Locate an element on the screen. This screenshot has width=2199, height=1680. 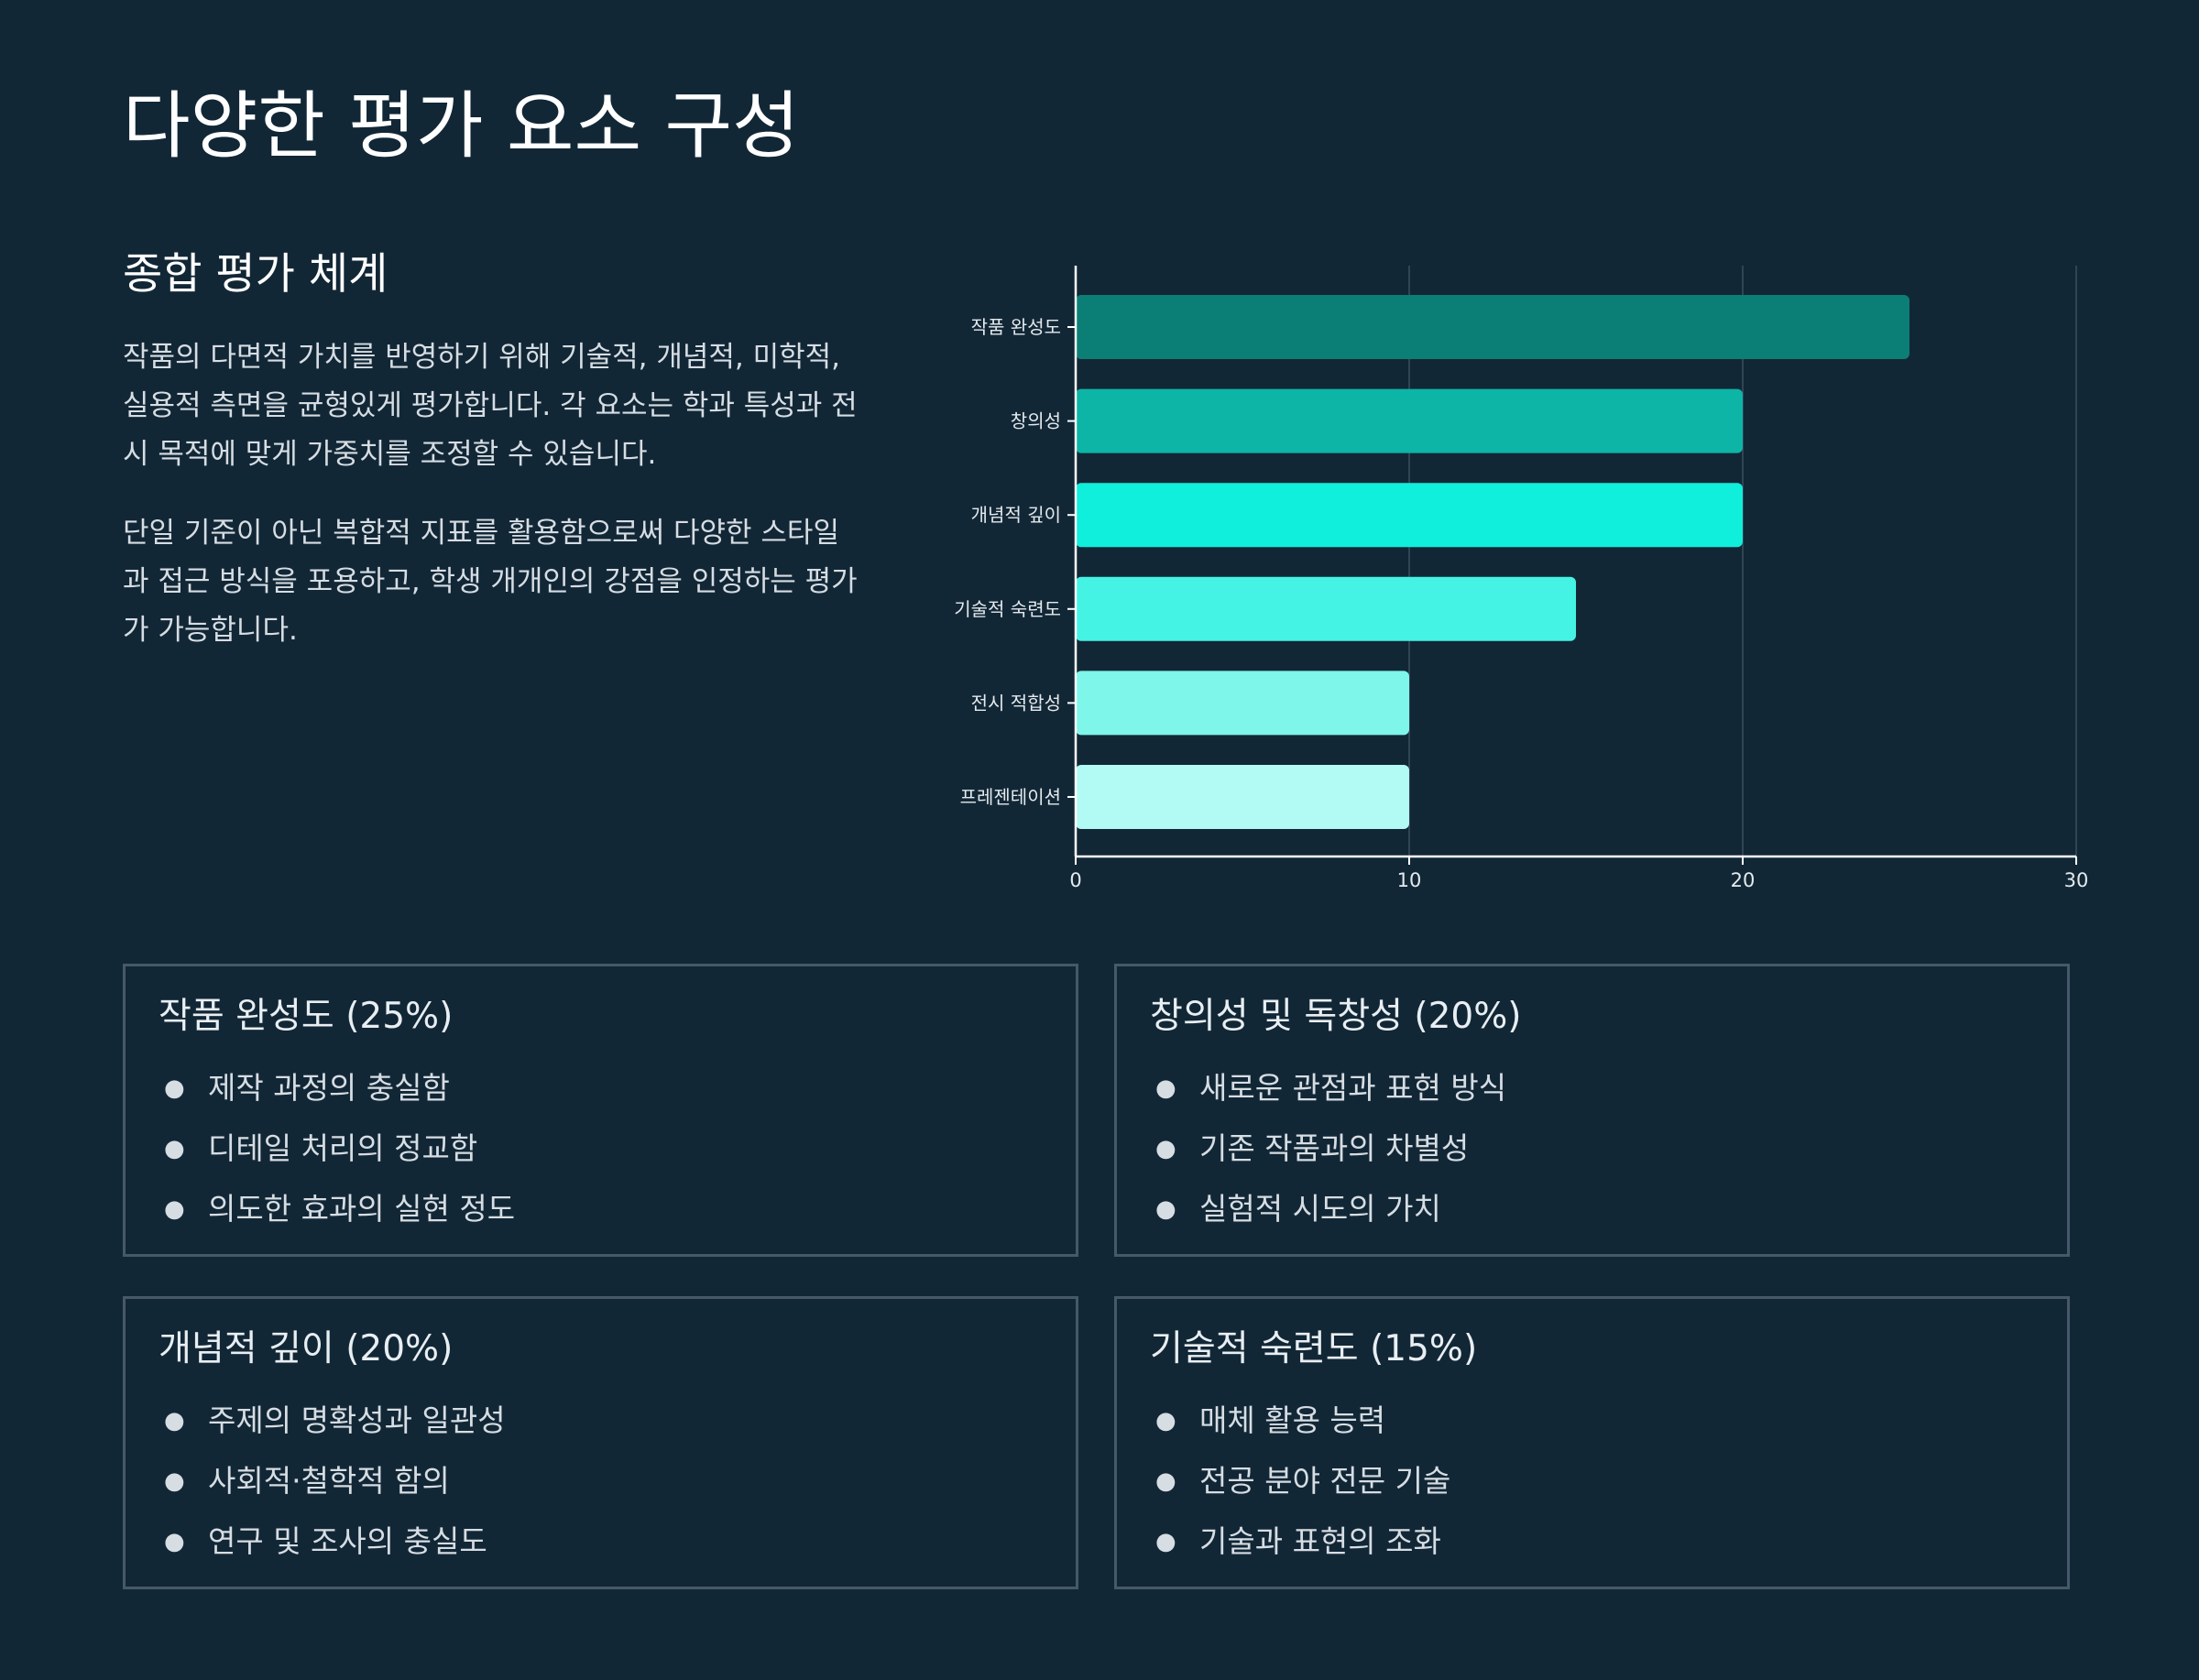
card-list: ● 주제의 명확성과 일관성 ● 사회적·철학적 함의 ● 연구 및 조사의 충실도 is located at coordinates (332, 1481).